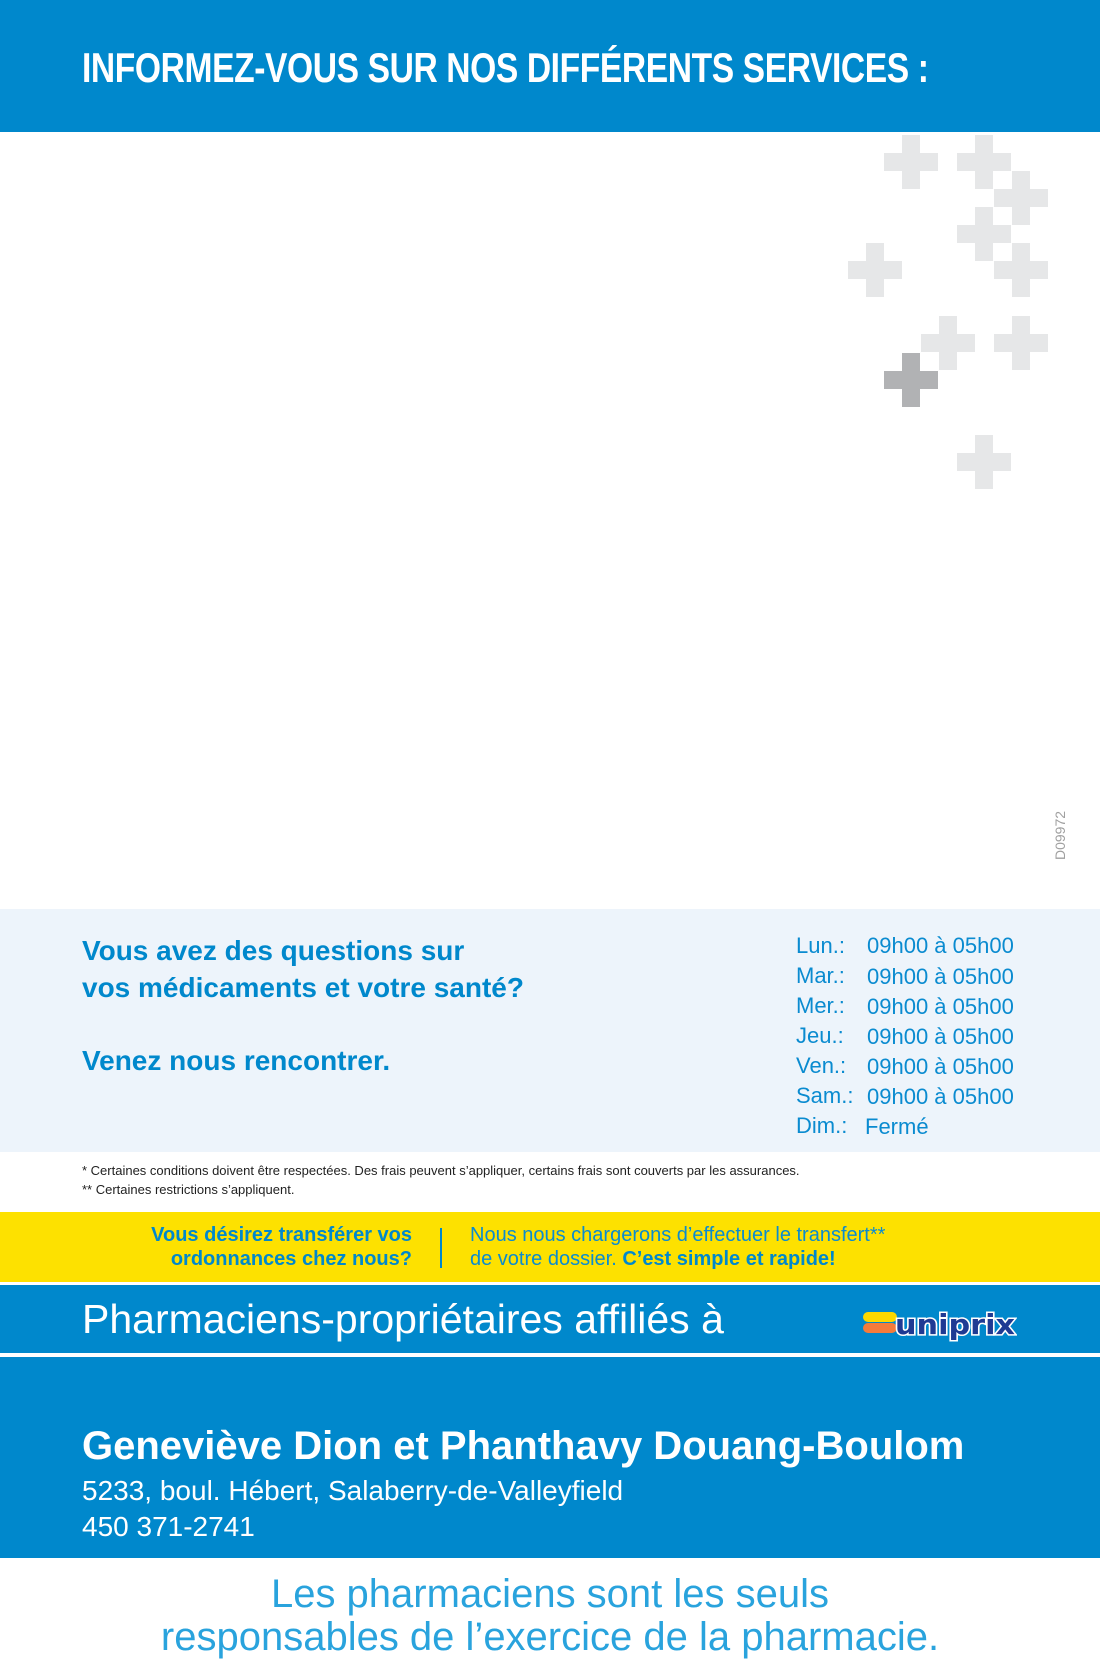 The image size is (1100, 1680). Describe the element at coordinates (820, 1035) in the screenshot. I see `hours-day: Jeu.:` at that location.